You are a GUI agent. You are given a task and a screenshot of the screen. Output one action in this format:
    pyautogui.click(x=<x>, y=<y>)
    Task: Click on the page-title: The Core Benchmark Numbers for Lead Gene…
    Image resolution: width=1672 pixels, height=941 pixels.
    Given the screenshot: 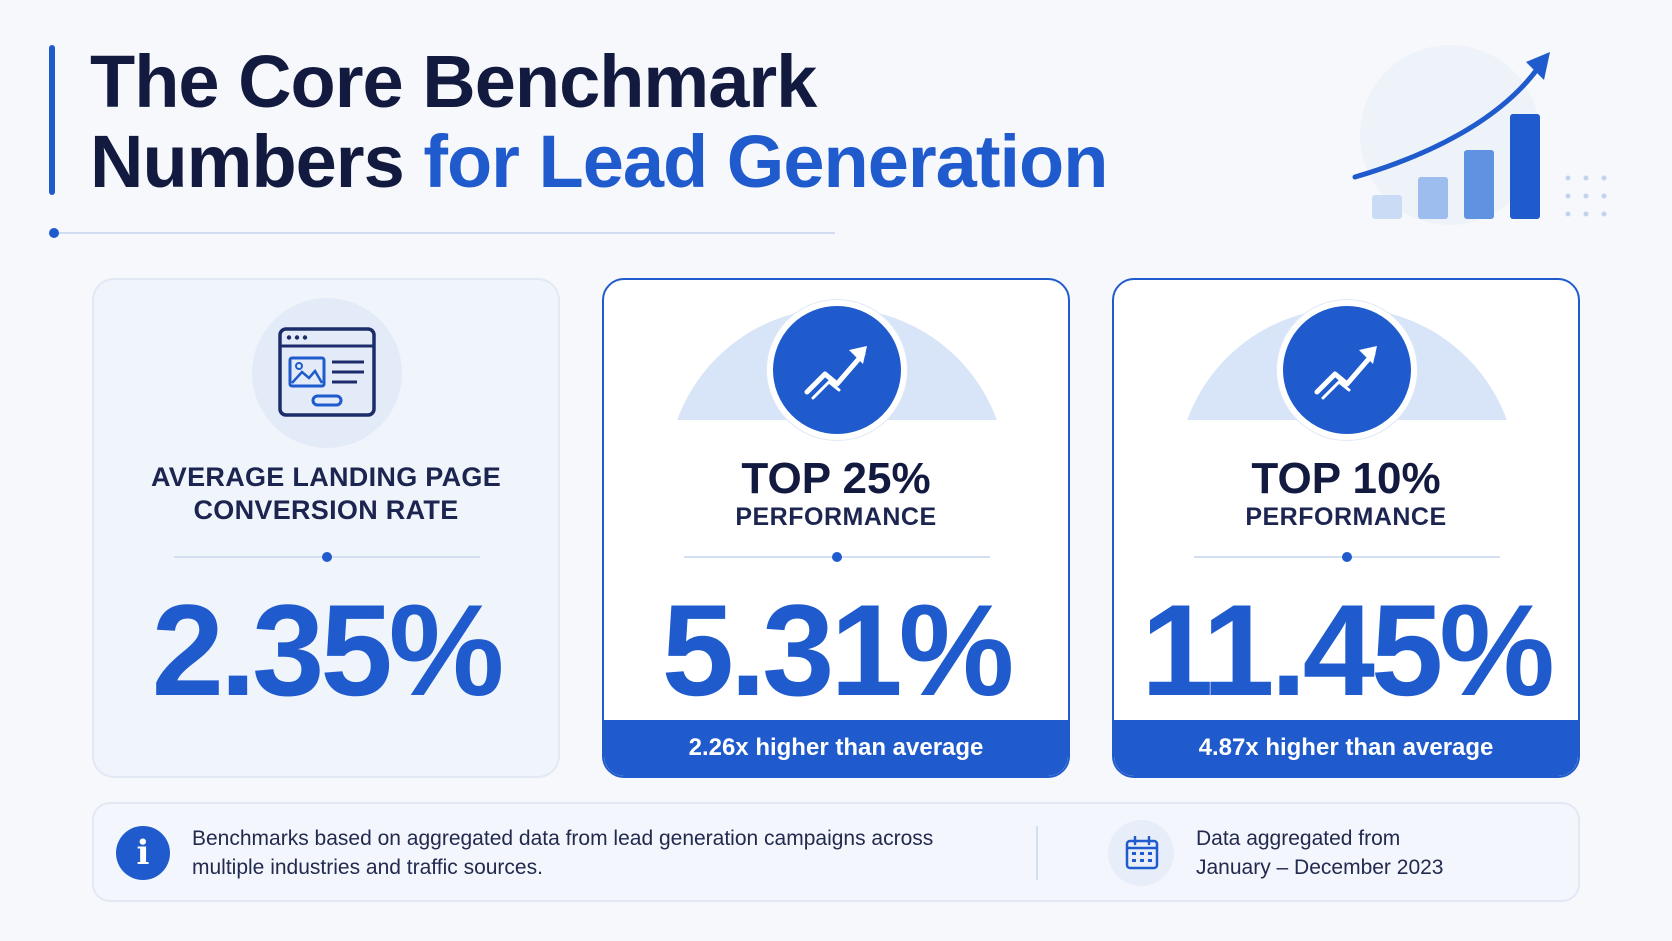 What is the action you would take?
    pyautogui.click(x=640, y=122)
    